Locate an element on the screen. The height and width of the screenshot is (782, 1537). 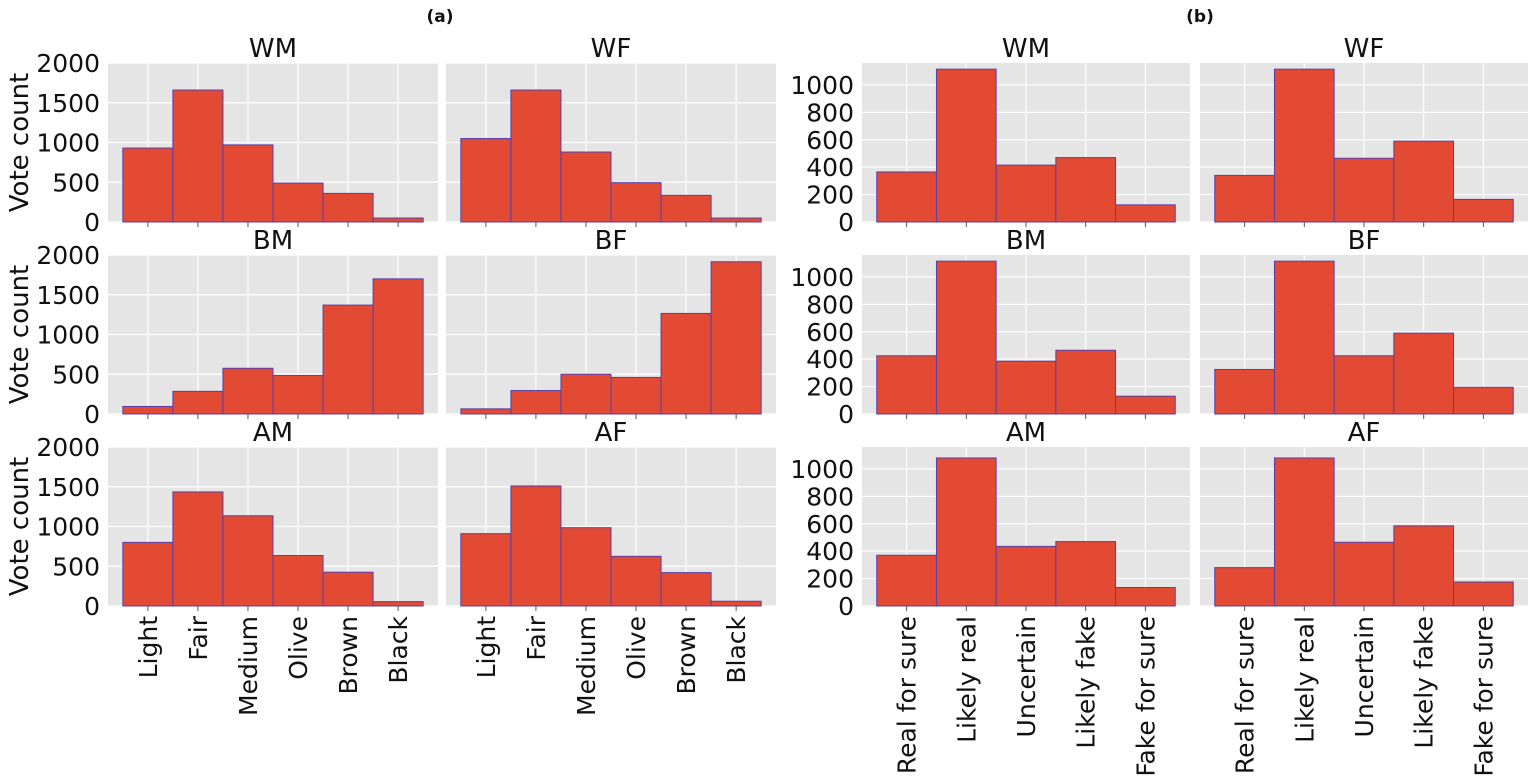
y-tick-label: 600 is located at coordinates (830, 524).